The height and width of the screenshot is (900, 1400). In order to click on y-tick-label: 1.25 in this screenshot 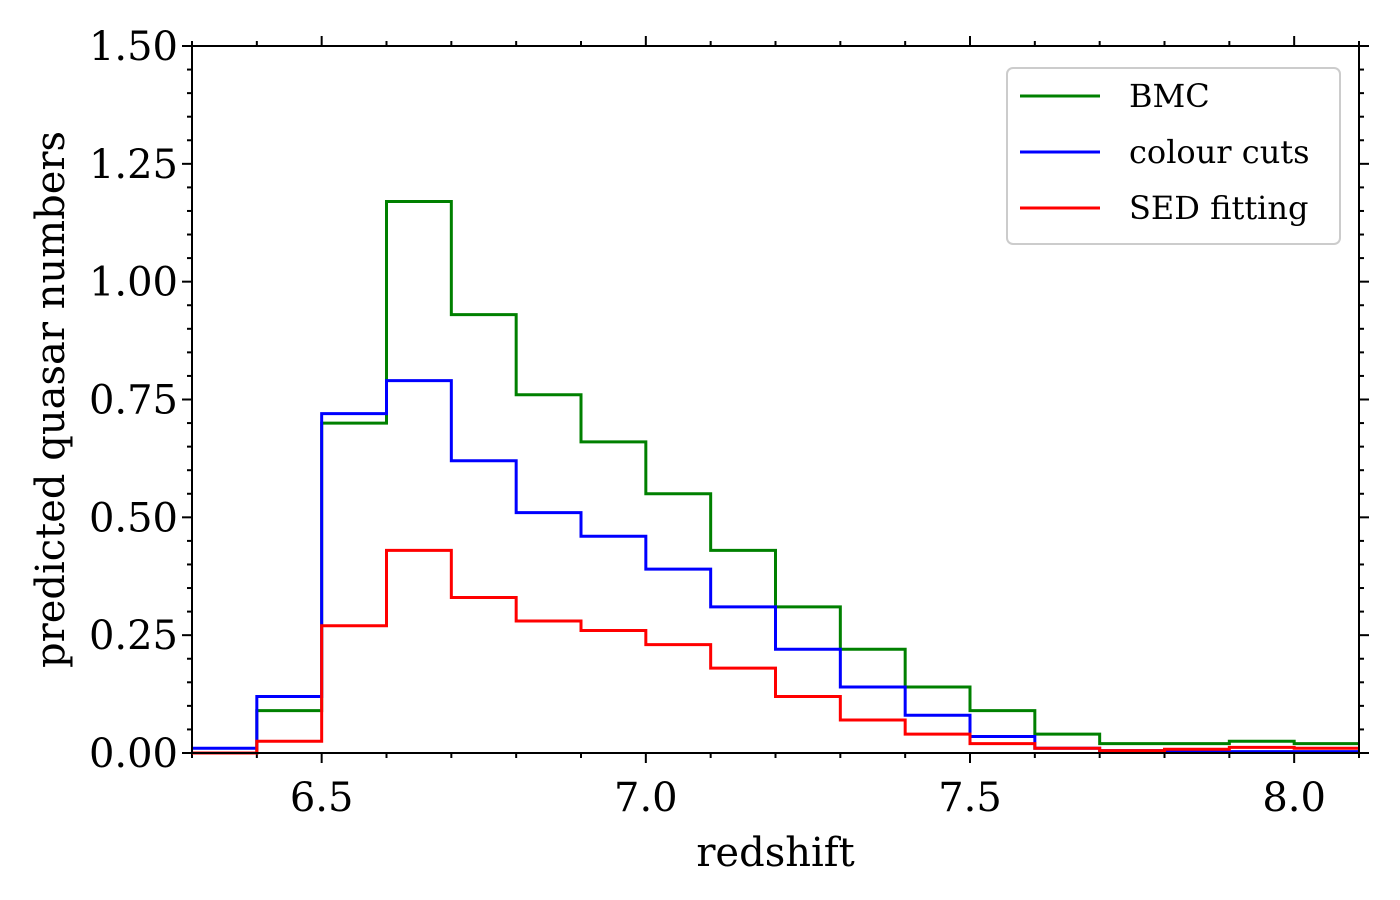, I will do `click(133, 165)`.